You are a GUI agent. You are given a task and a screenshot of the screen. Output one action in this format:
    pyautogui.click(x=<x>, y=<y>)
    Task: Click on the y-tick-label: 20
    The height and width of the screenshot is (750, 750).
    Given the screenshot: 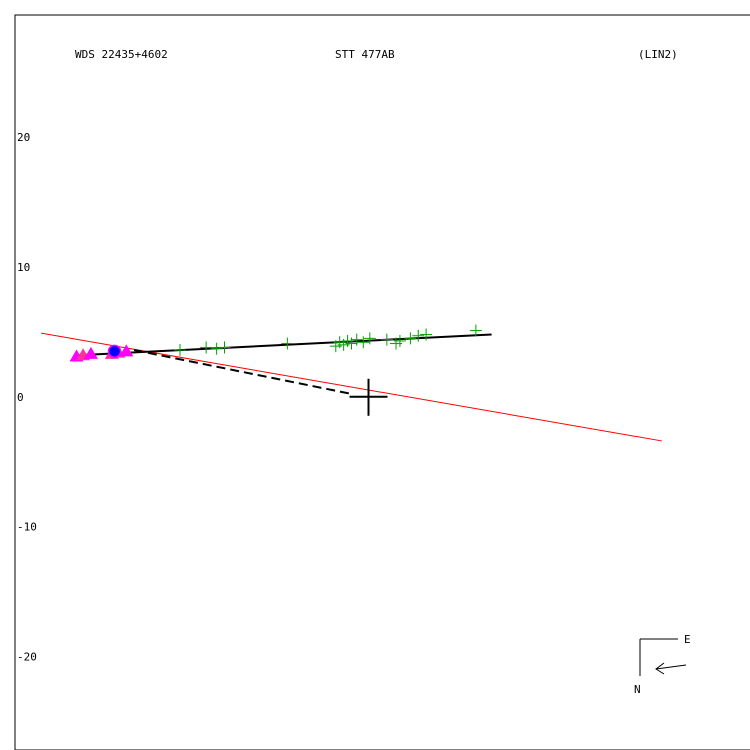 What is the action you would take?
    pyautogui.click(x=23, y=137)
    